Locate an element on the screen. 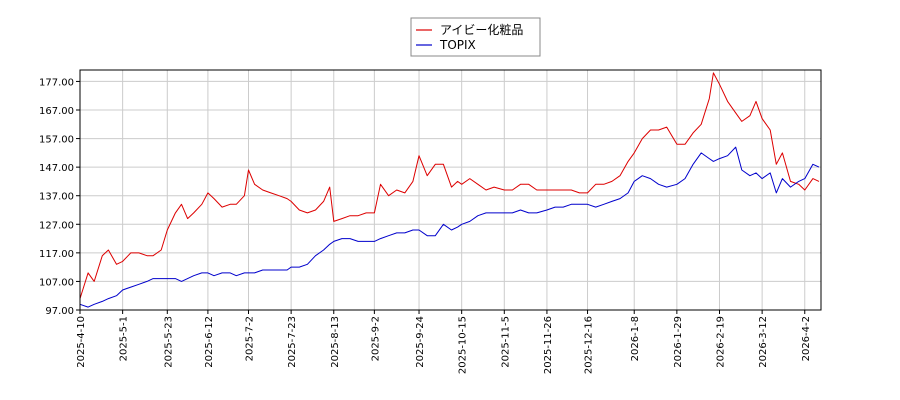 The height and width of the screenshot is (400, 900). x-tick-label: 2025-6-12 is located at coordinates (209, 342).